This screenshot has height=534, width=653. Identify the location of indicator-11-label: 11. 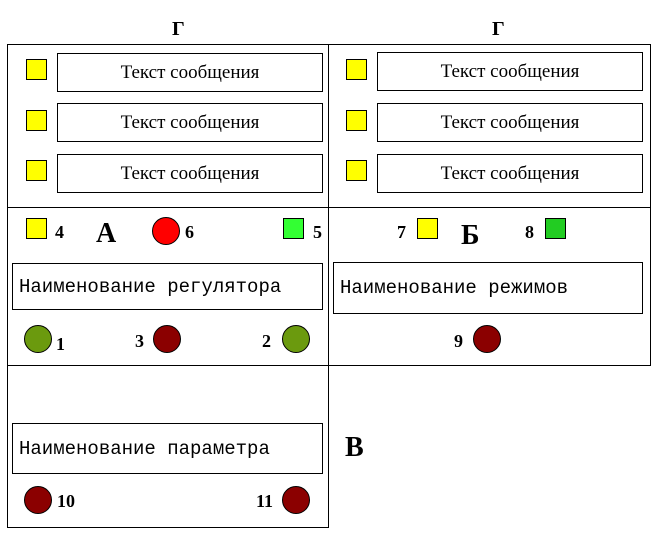
(265, 501).